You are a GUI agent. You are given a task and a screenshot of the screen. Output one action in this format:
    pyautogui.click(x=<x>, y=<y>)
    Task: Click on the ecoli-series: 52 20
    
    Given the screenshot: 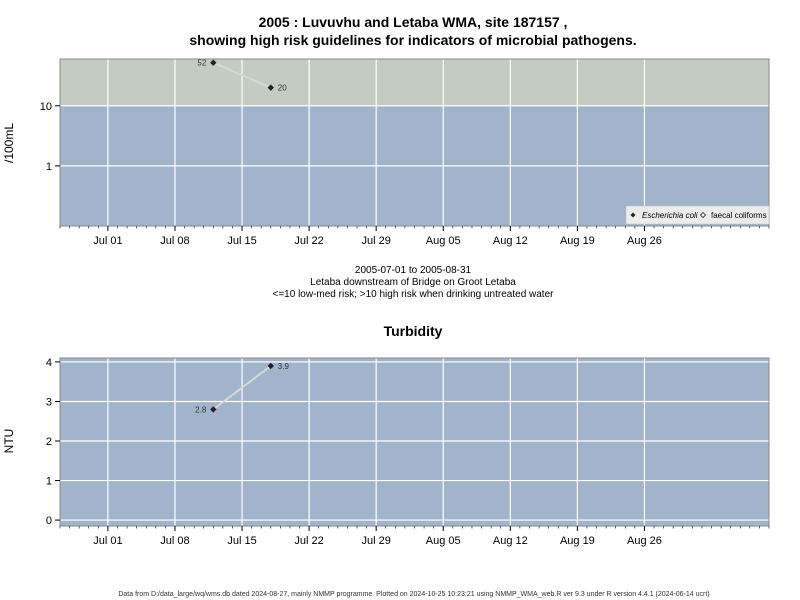 What is the action you would take?
    pyautogui.click(x=242, y=76)
    